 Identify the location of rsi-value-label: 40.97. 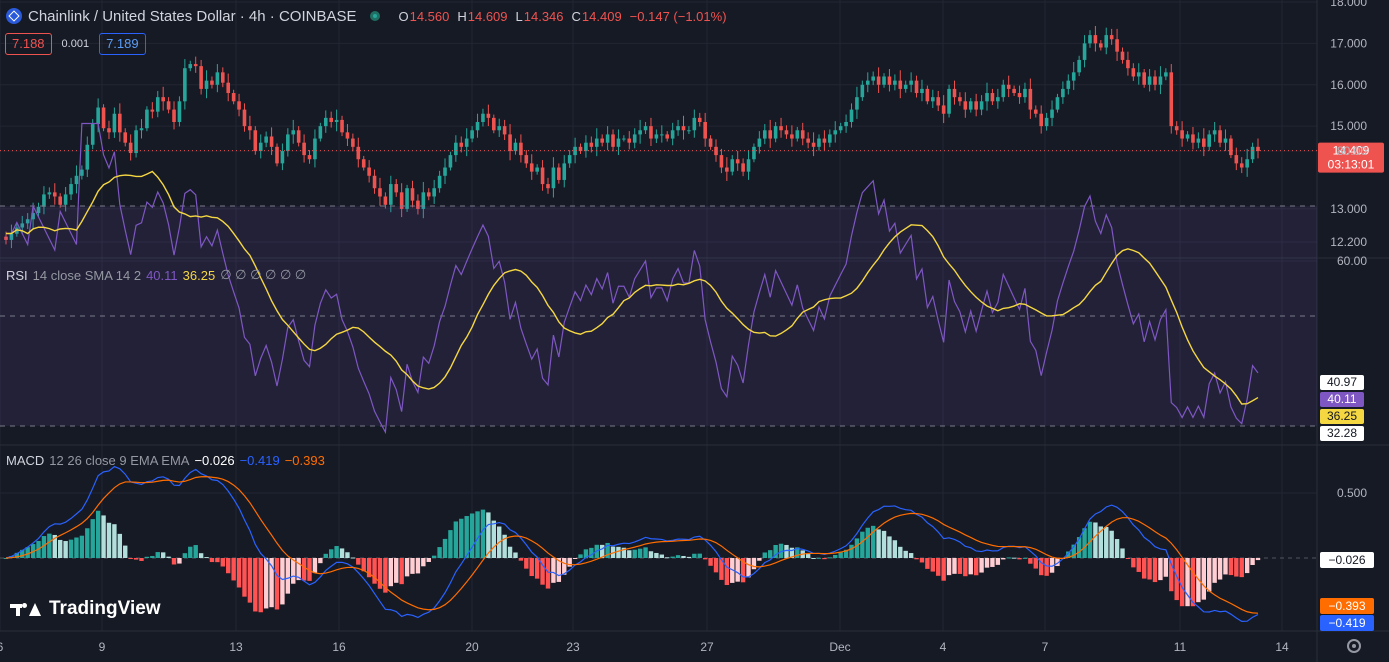
(1342, 382).